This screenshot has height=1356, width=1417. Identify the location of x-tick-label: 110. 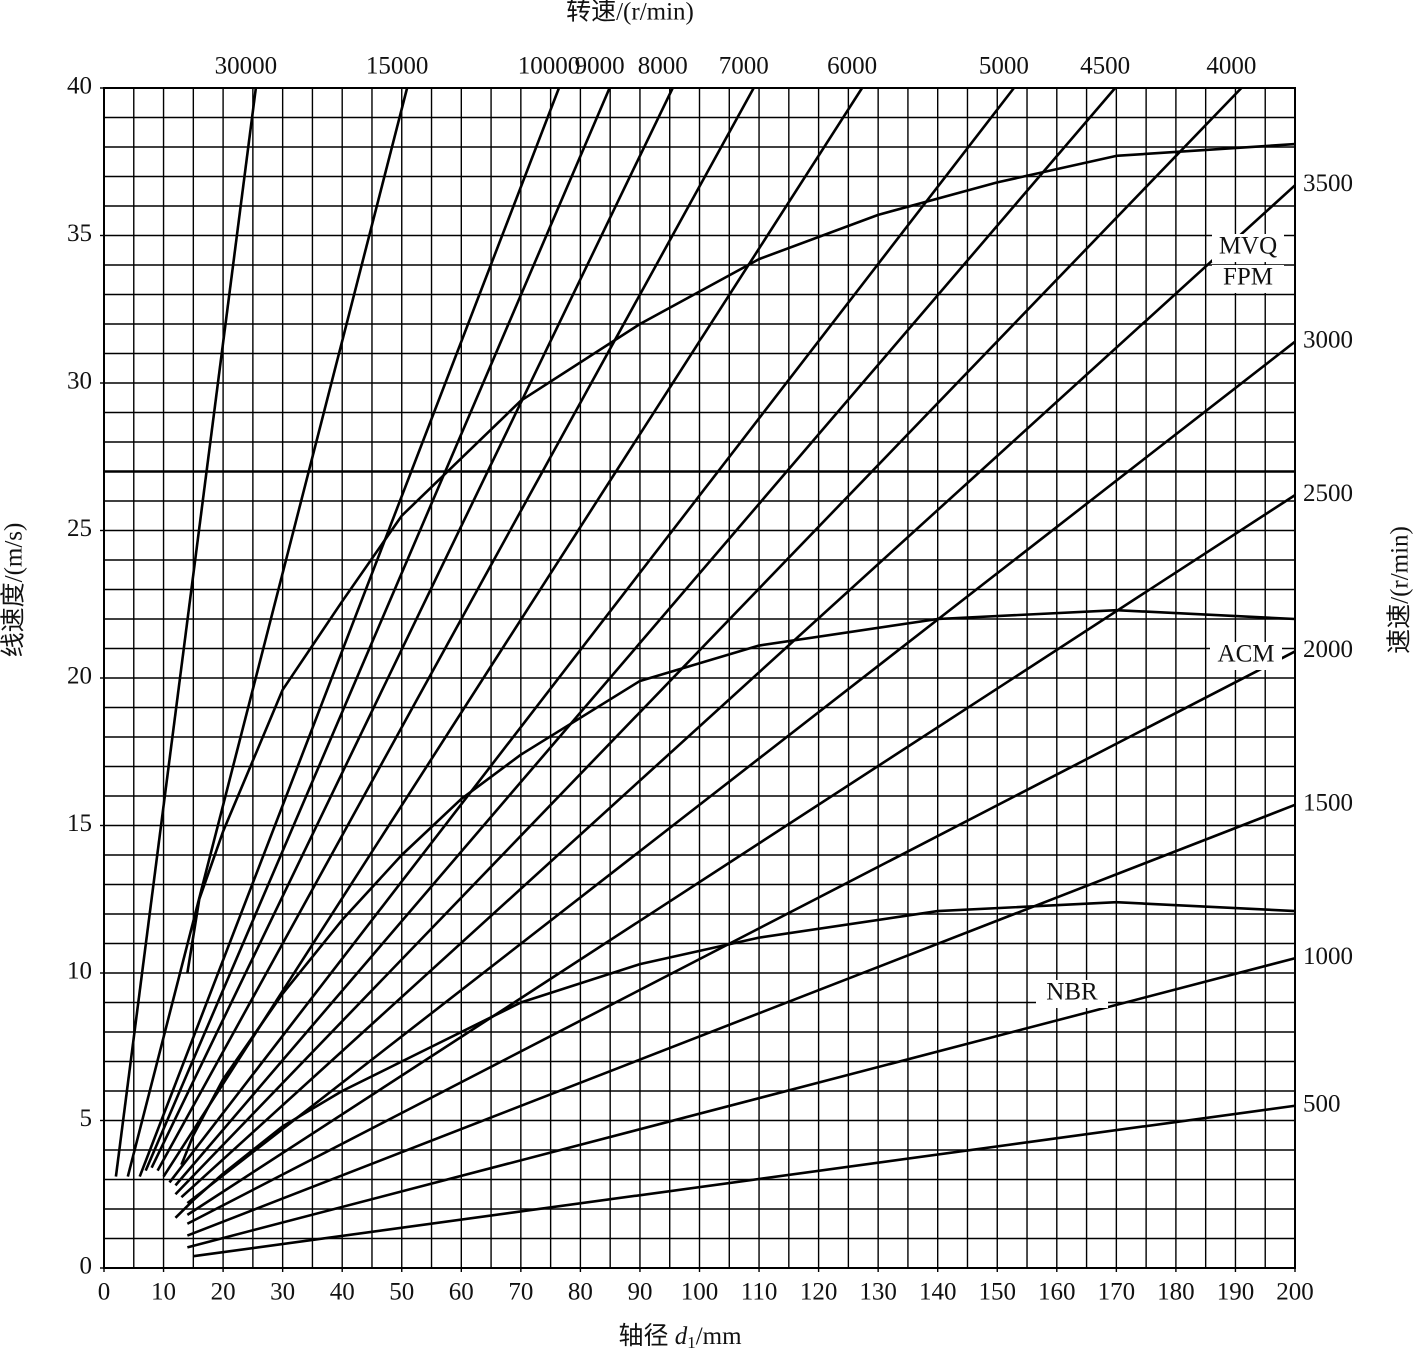
(759, 1292).